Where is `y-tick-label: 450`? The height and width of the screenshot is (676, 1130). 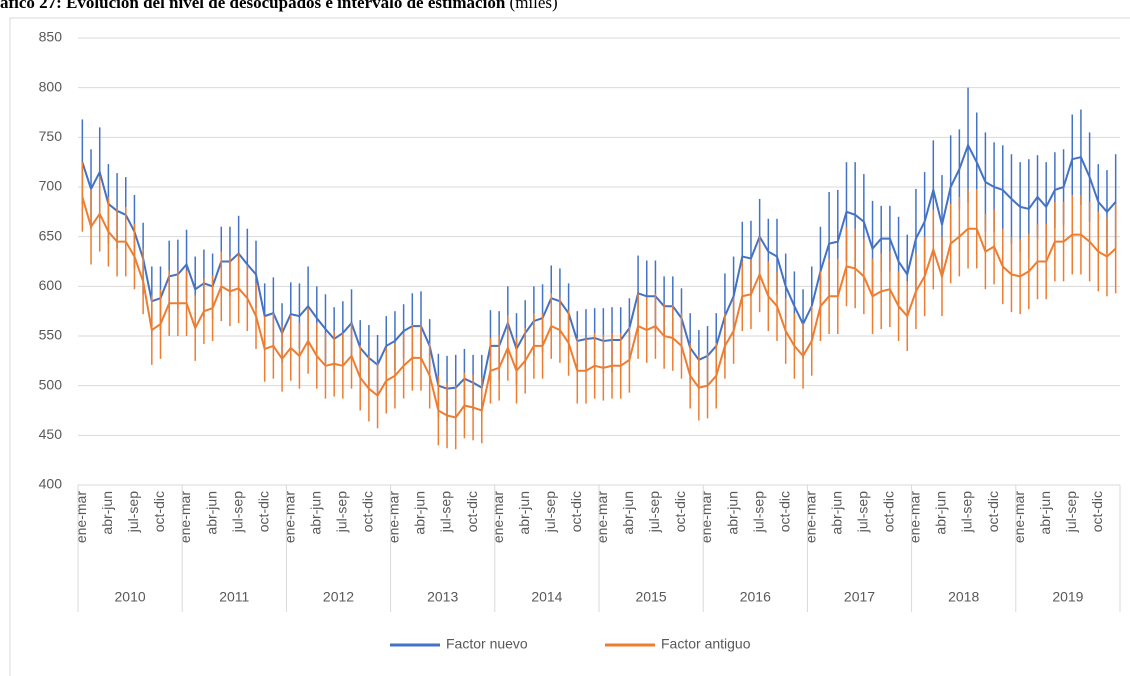 y-tick-label: 450 is located at coordinates (51, 434).